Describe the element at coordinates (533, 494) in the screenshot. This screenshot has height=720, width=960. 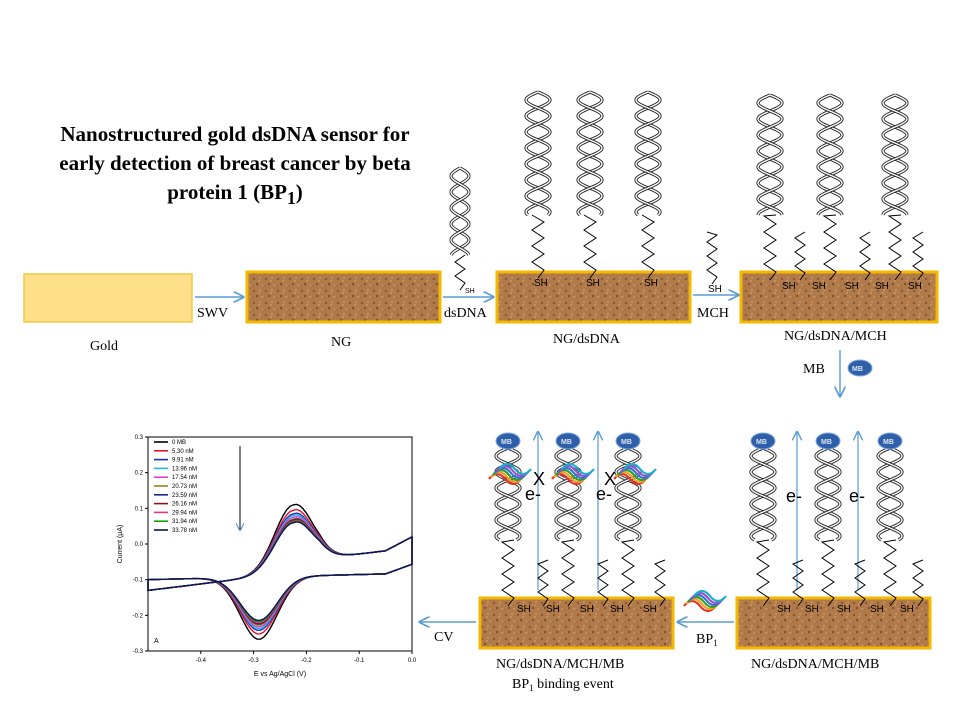
I see `blocked-electron-1: e-` at that location.